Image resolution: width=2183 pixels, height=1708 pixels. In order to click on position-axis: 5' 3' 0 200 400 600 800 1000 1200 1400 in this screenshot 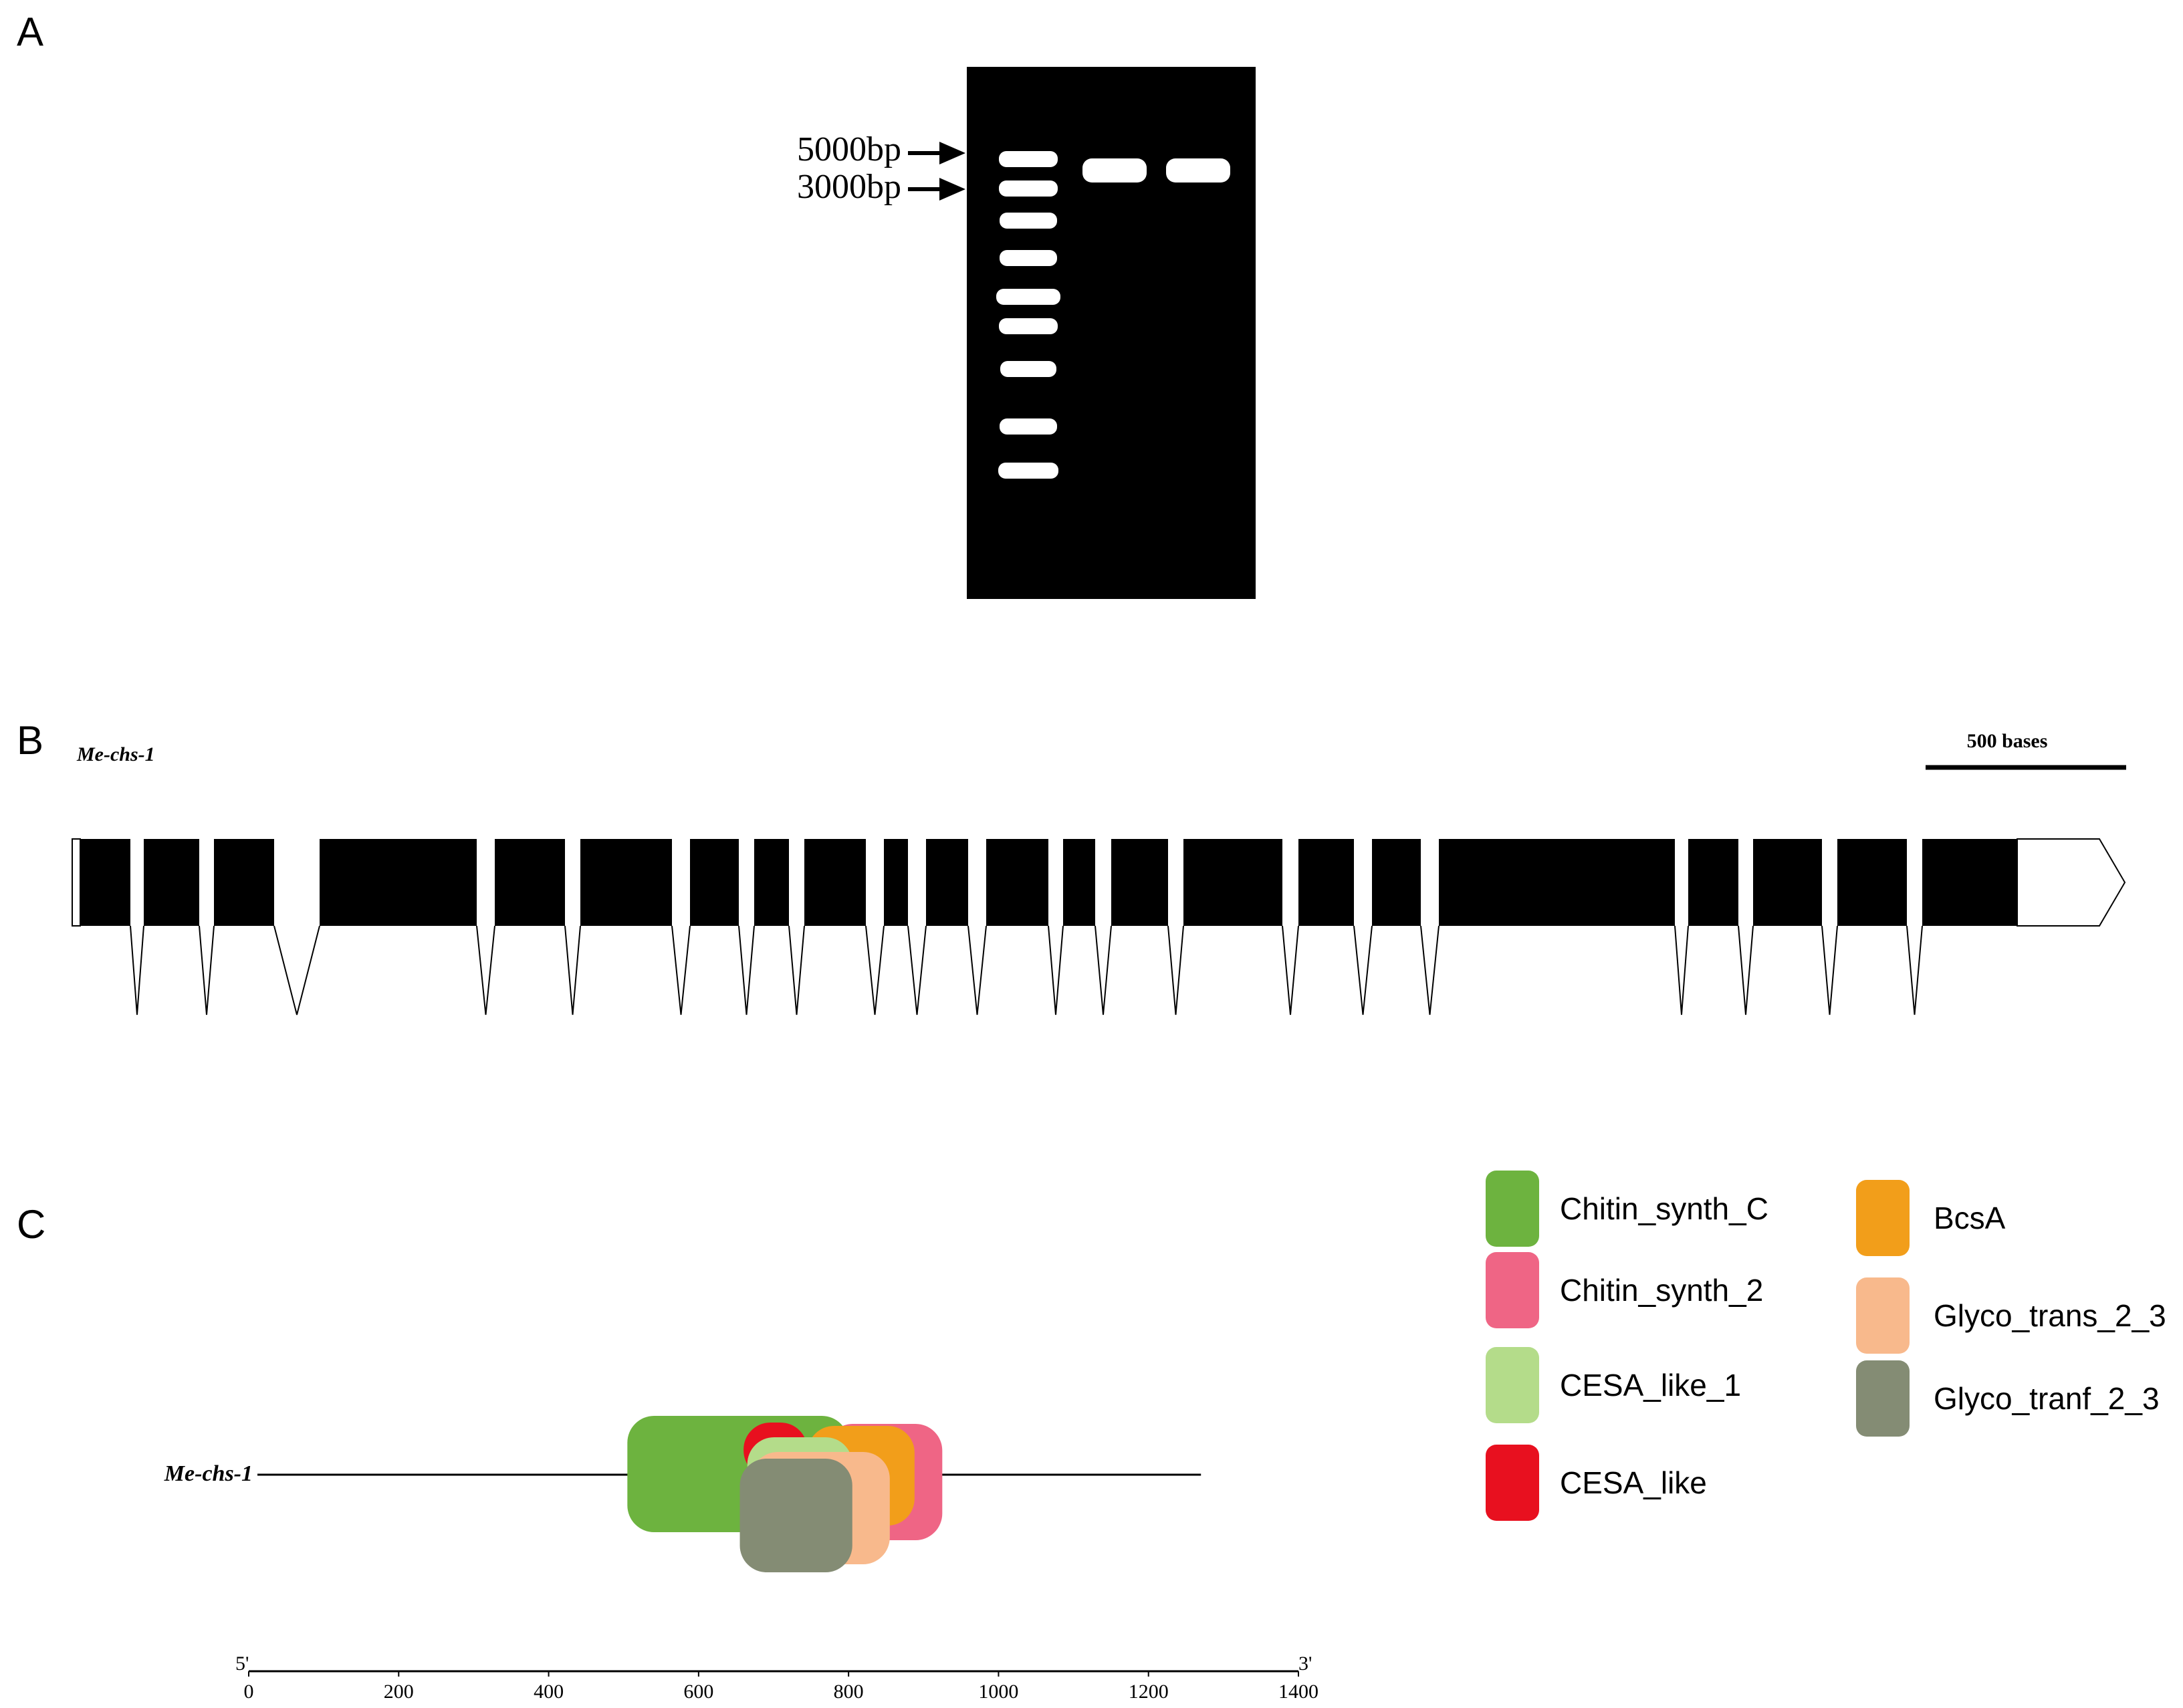, I will do `click(776, 1678)`.